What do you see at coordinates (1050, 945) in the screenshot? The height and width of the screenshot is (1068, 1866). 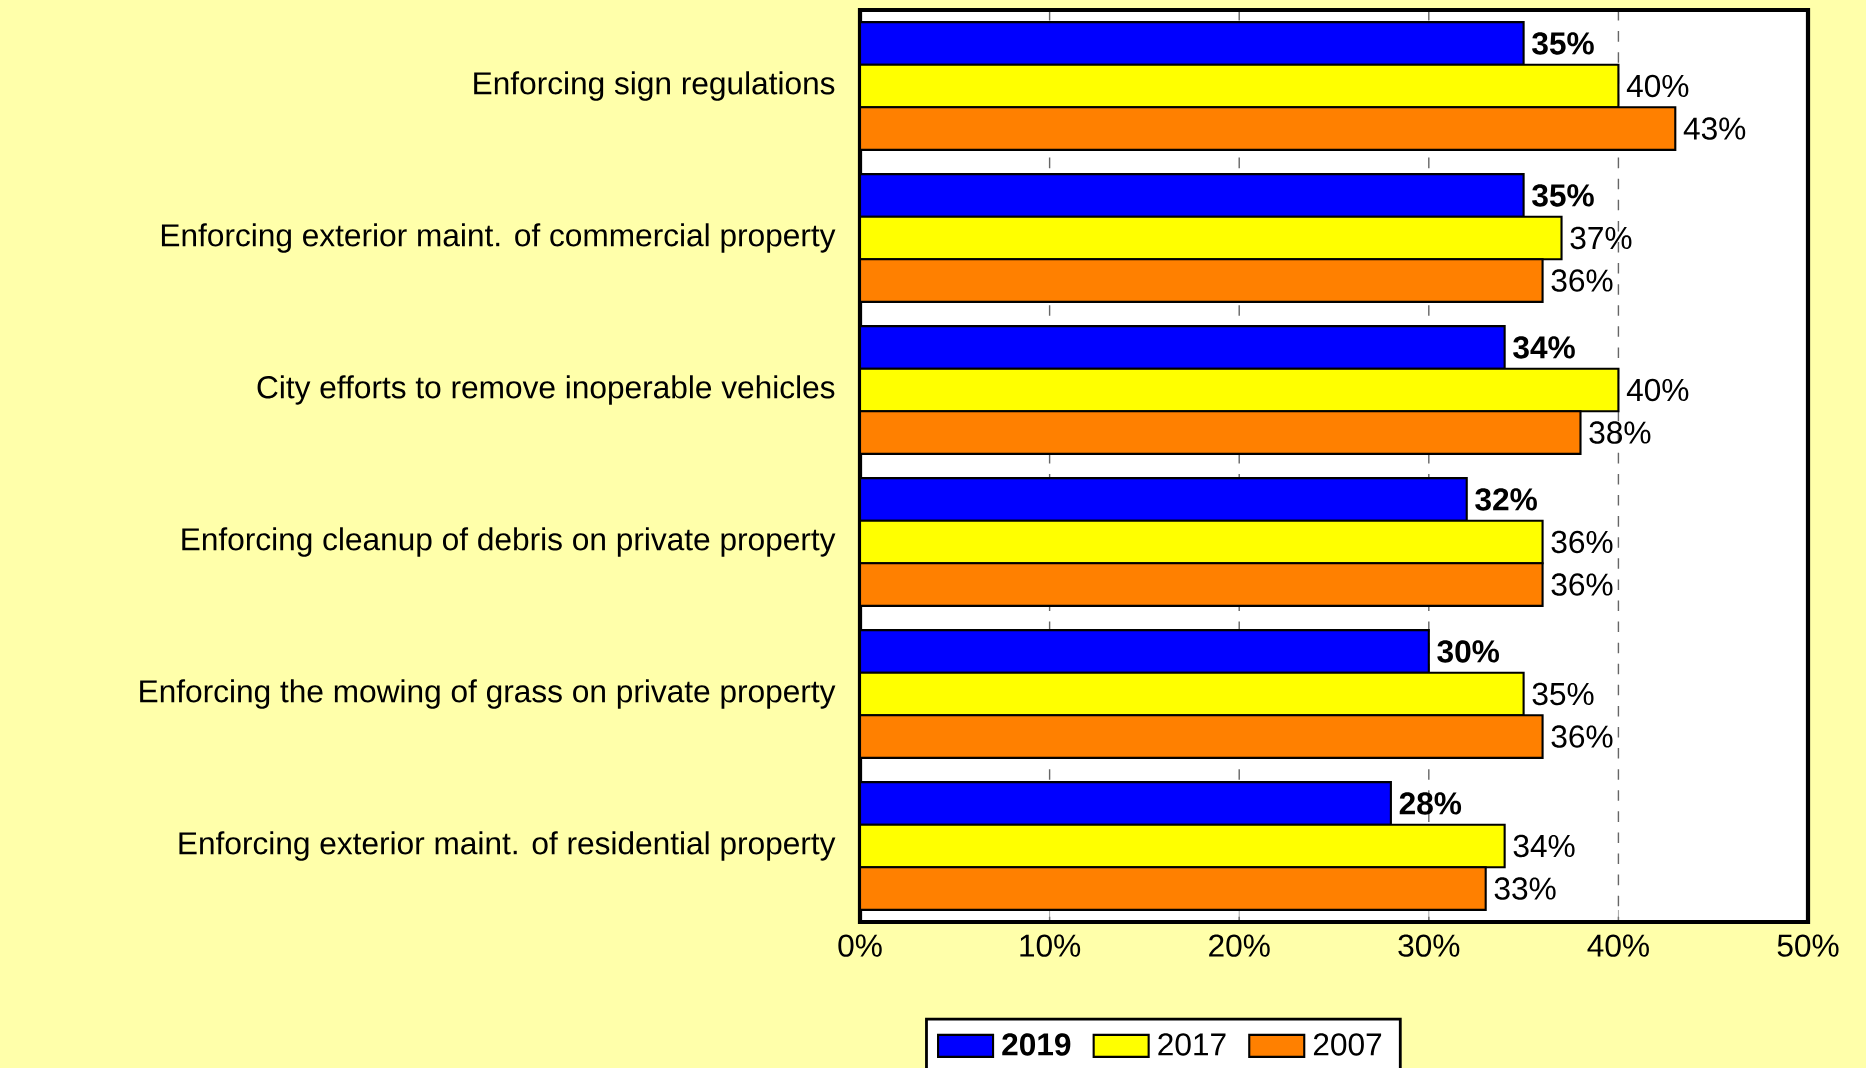 I see `x-tick-label: 10%` at bounding box center [1050, 945].